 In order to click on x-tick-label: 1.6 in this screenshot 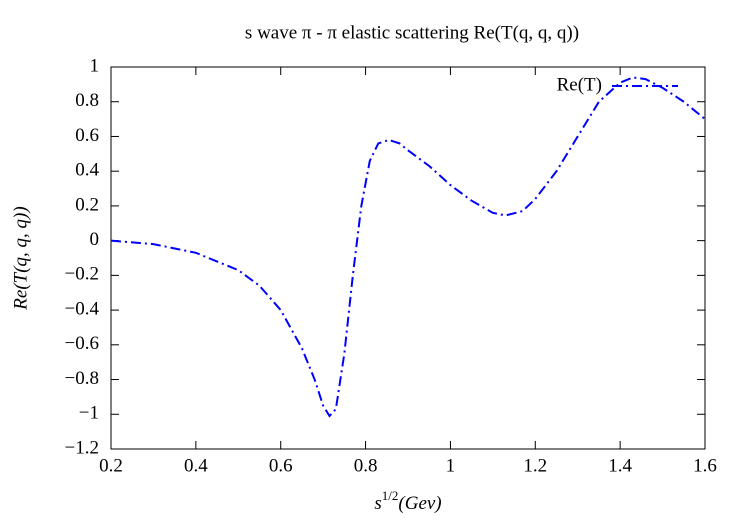, I will do `click(705, 465)`.